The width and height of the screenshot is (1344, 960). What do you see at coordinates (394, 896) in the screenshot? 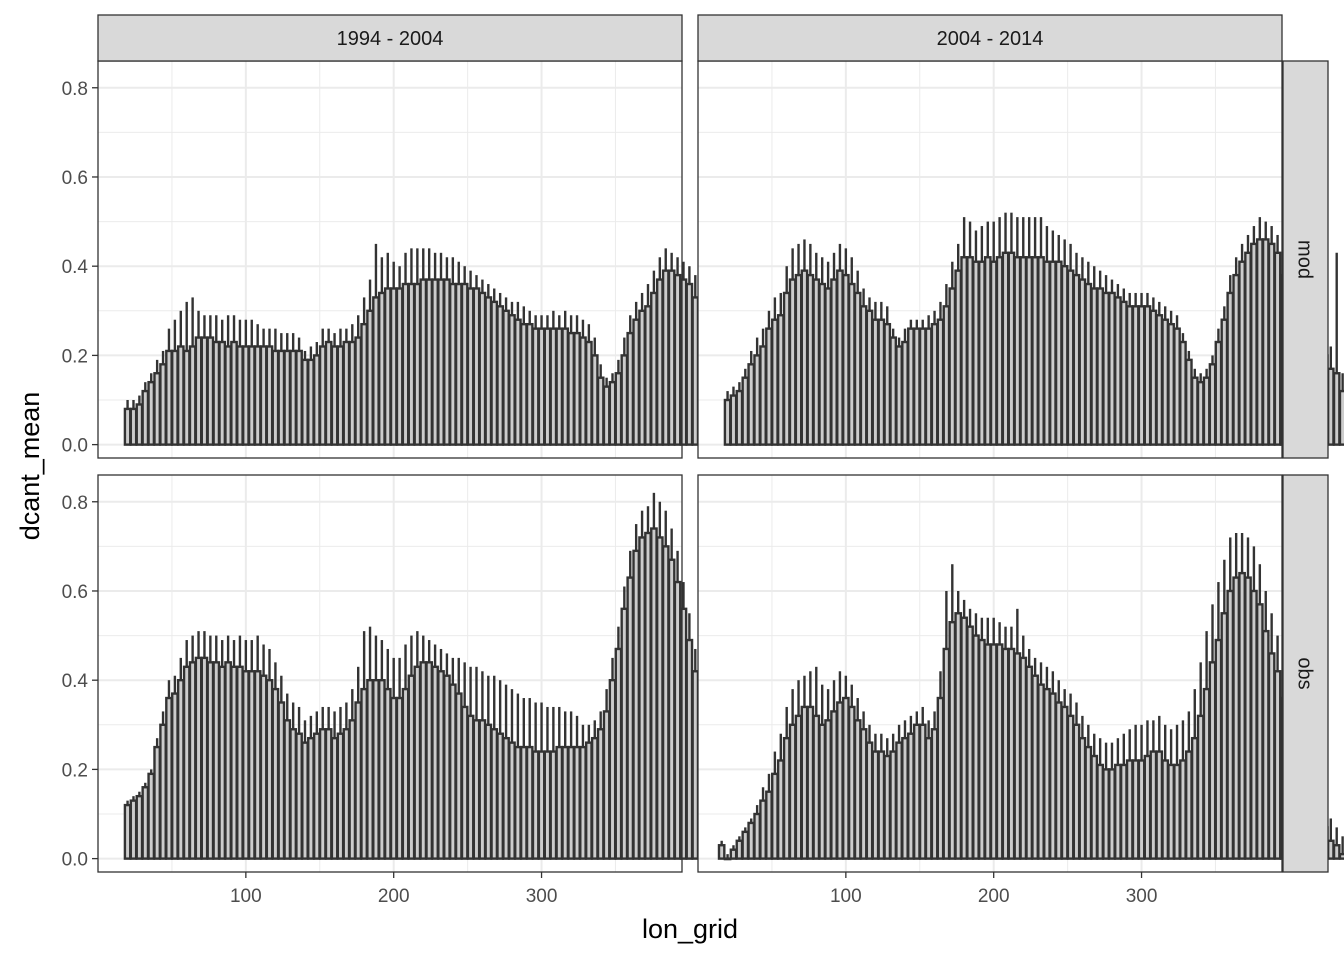
I see `x-tick-label: 200` at bounding box center [394, 896].